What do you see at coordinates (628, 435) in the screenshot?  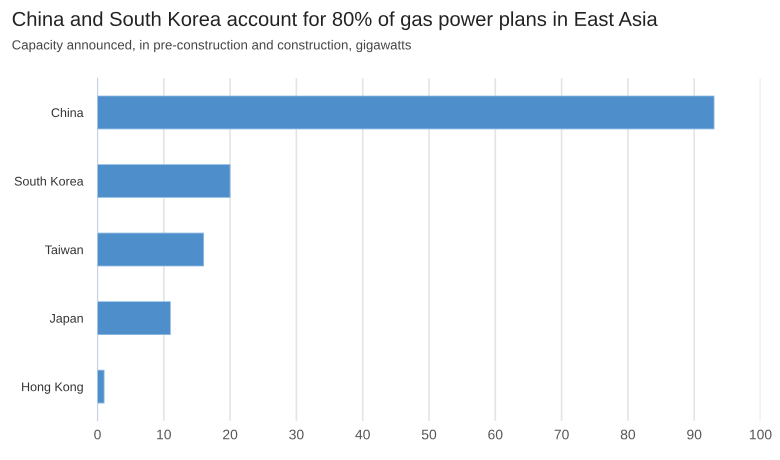 I see `x-tick-label: 80` at bounding box center [628, 435].